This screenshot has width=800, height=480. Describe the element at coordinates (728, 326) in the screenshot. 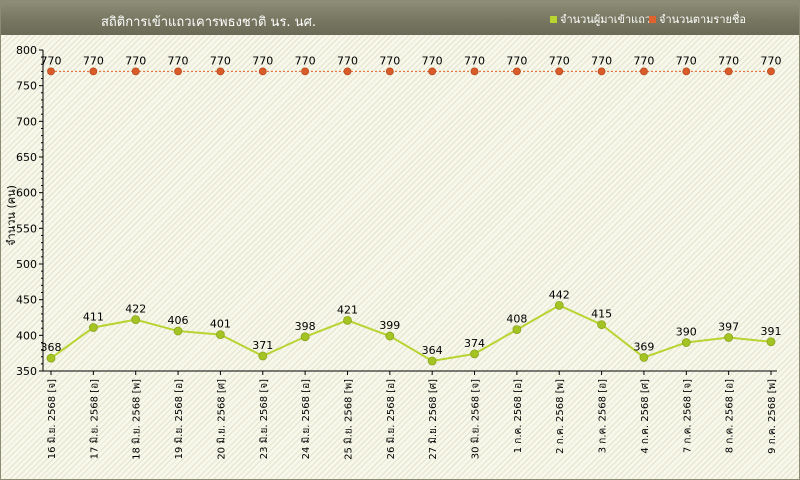

I see `data-label-present: 397` at that location.